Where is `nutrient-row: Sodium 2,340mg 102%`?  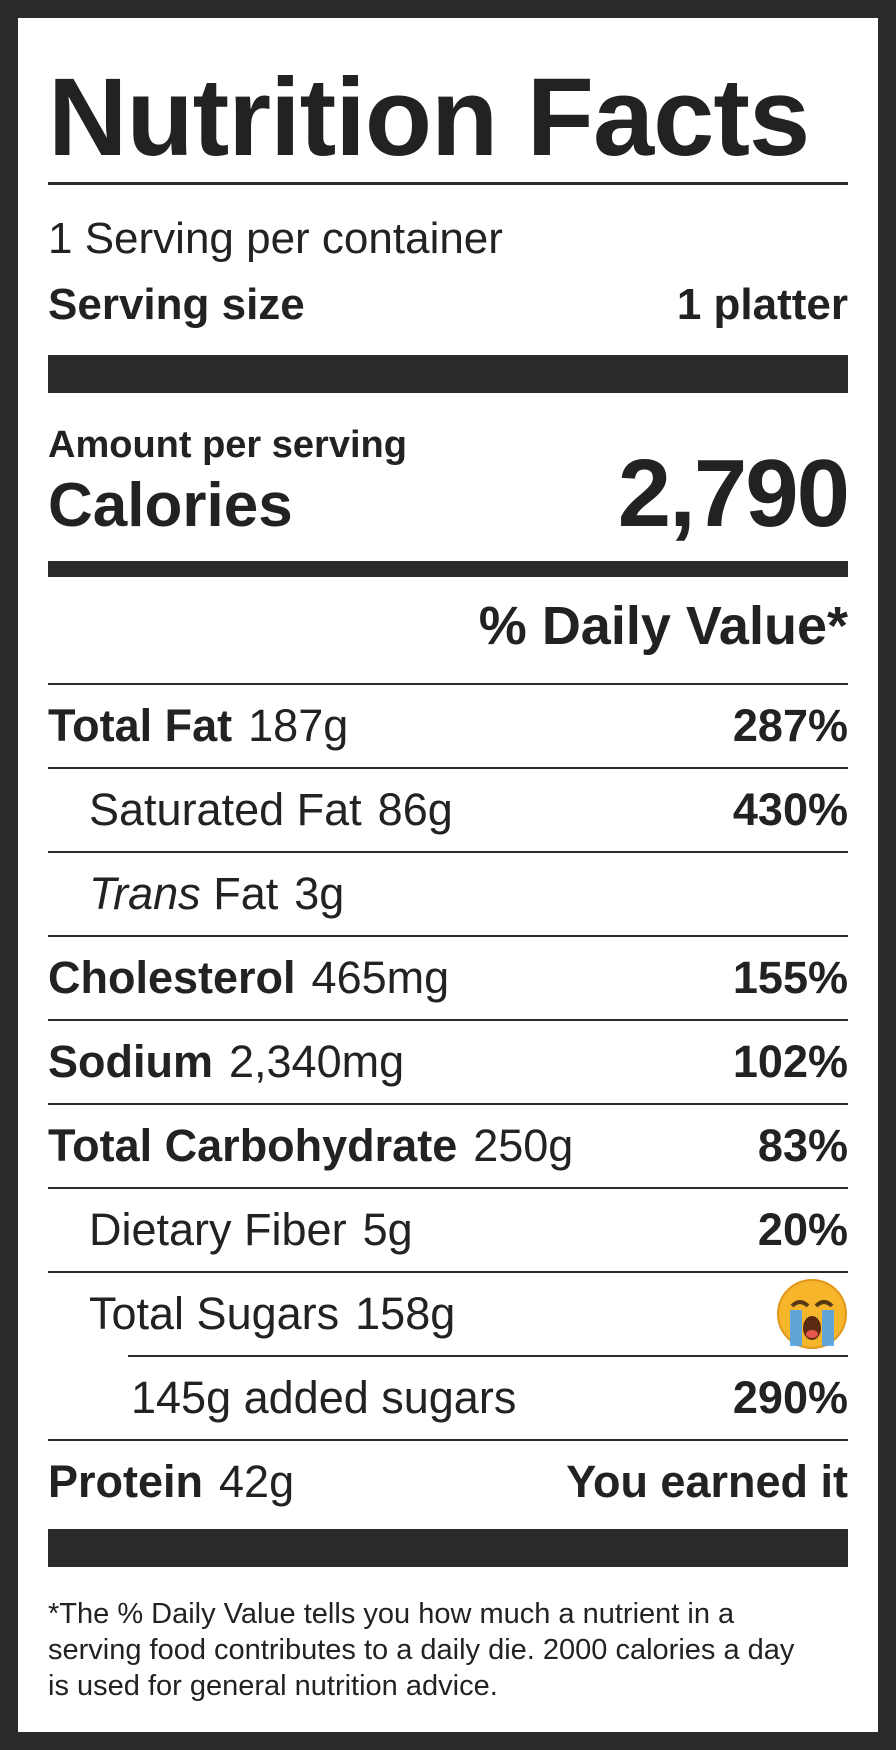
nutrient-row: Sodium 2,340mg 102% is located at coordinates (448, 1061).